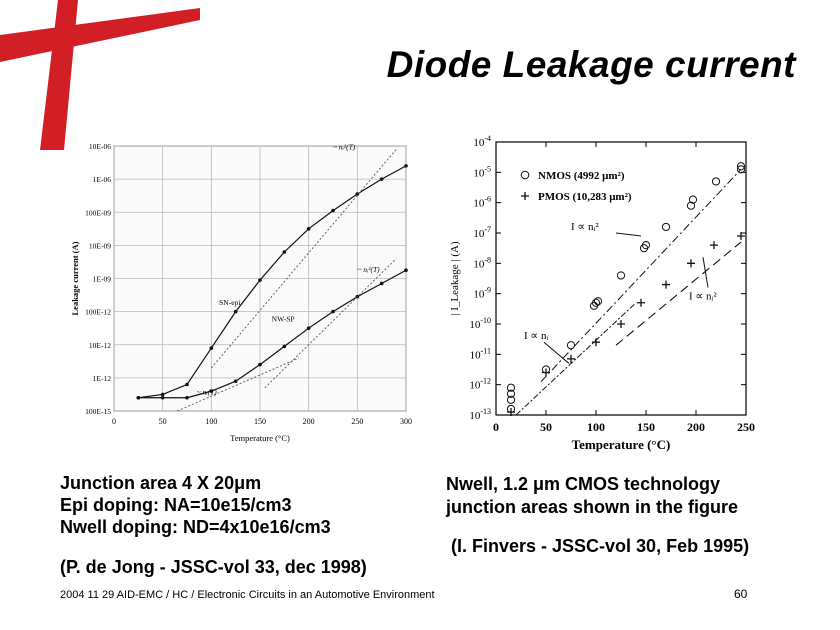  Describe the element at coordinates (741, 594) in the screenshot. I see `page-number: 60` at that location.